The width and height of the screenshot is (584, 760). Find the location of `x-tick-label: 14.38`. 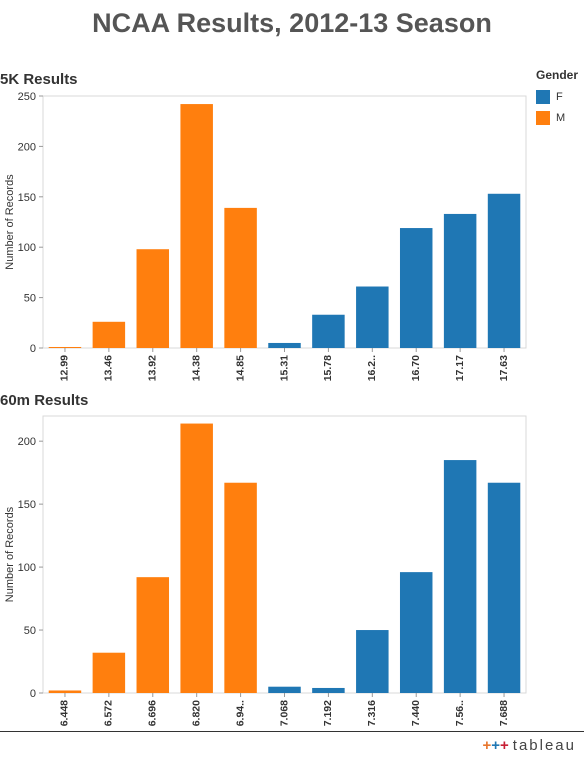

x-tick-label: 14.38 is located at coordinates (196, 368).